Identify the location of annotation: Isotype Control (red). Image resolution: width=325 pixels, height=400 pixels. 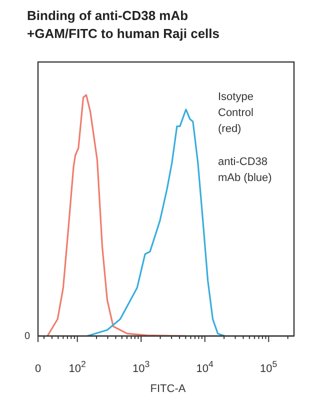
(236, 113).